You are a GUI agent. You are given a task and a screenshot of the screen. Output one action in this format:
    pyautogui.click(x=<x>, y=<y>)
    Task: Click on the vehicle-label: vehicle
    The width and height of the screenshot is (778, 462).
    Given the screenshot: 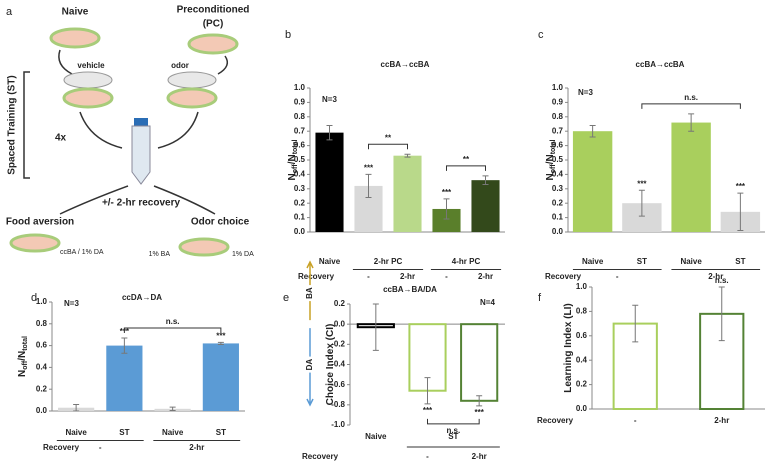 What is the action you would take?
    pyautogui.click(x=91, y=65)
    